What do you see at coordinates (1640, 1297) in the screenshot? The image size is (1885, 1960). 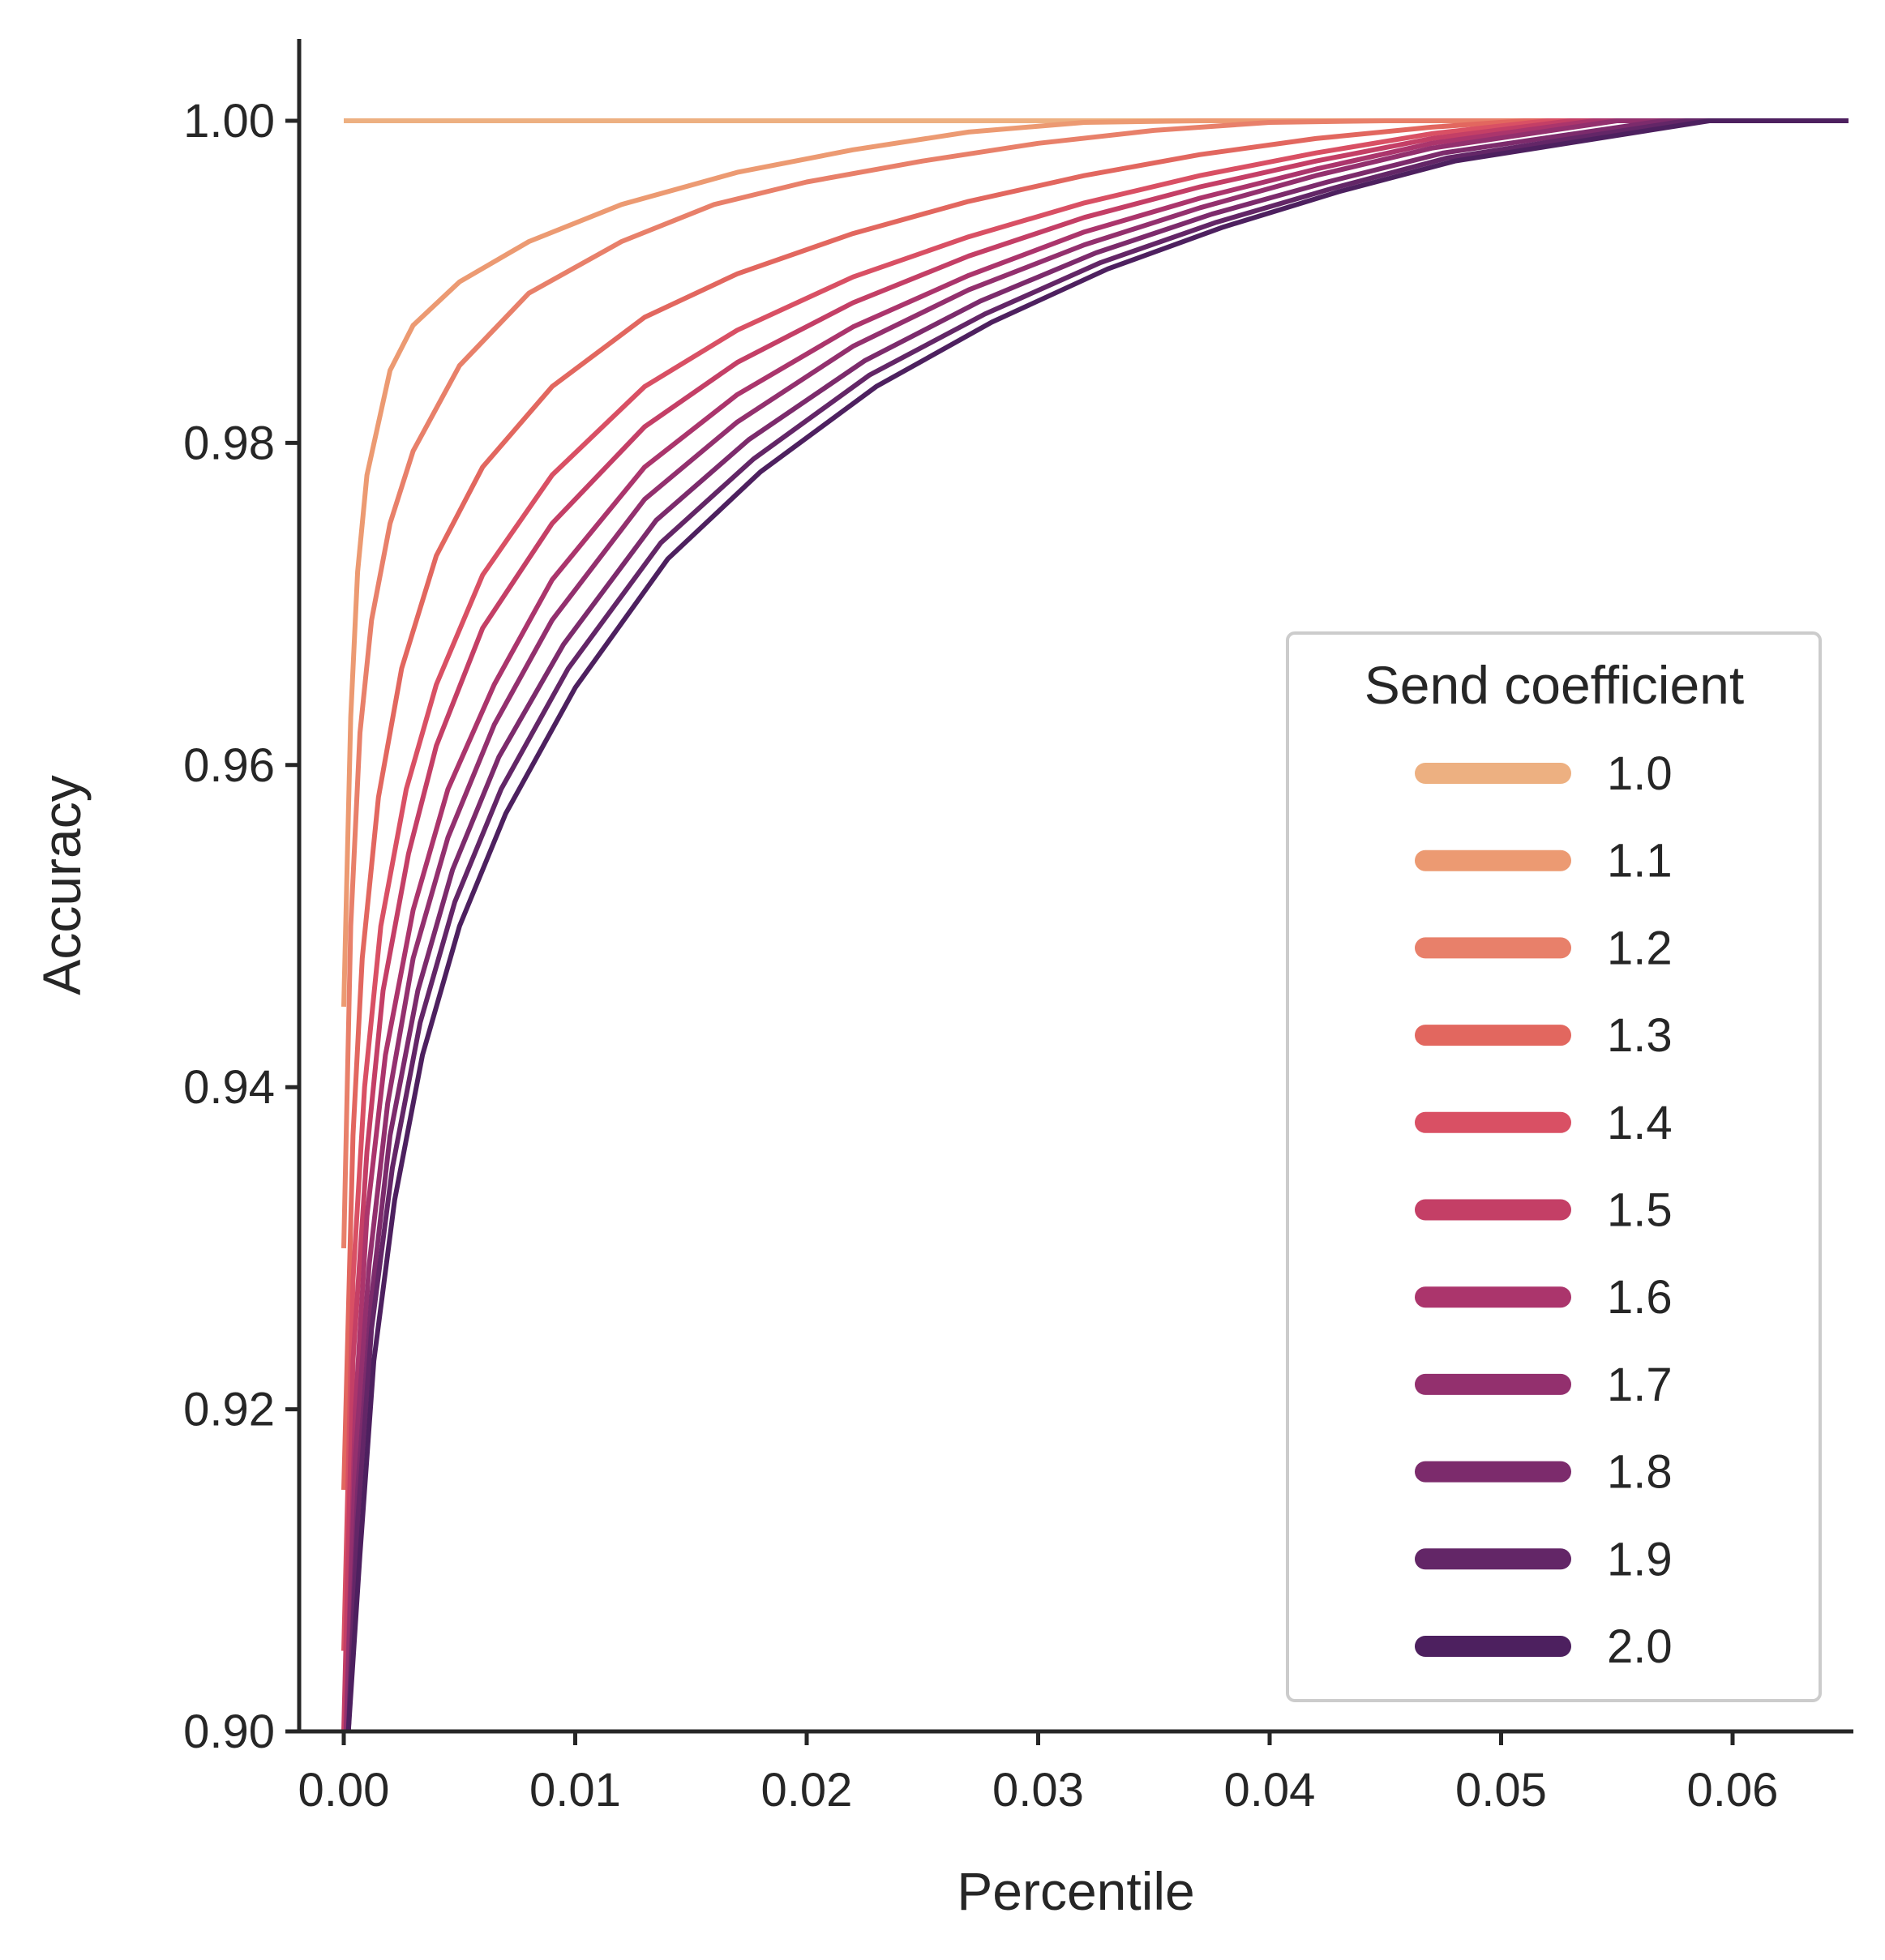 I see `legend-label-1.6: 1.6` at bounding box center [1640, 1297].